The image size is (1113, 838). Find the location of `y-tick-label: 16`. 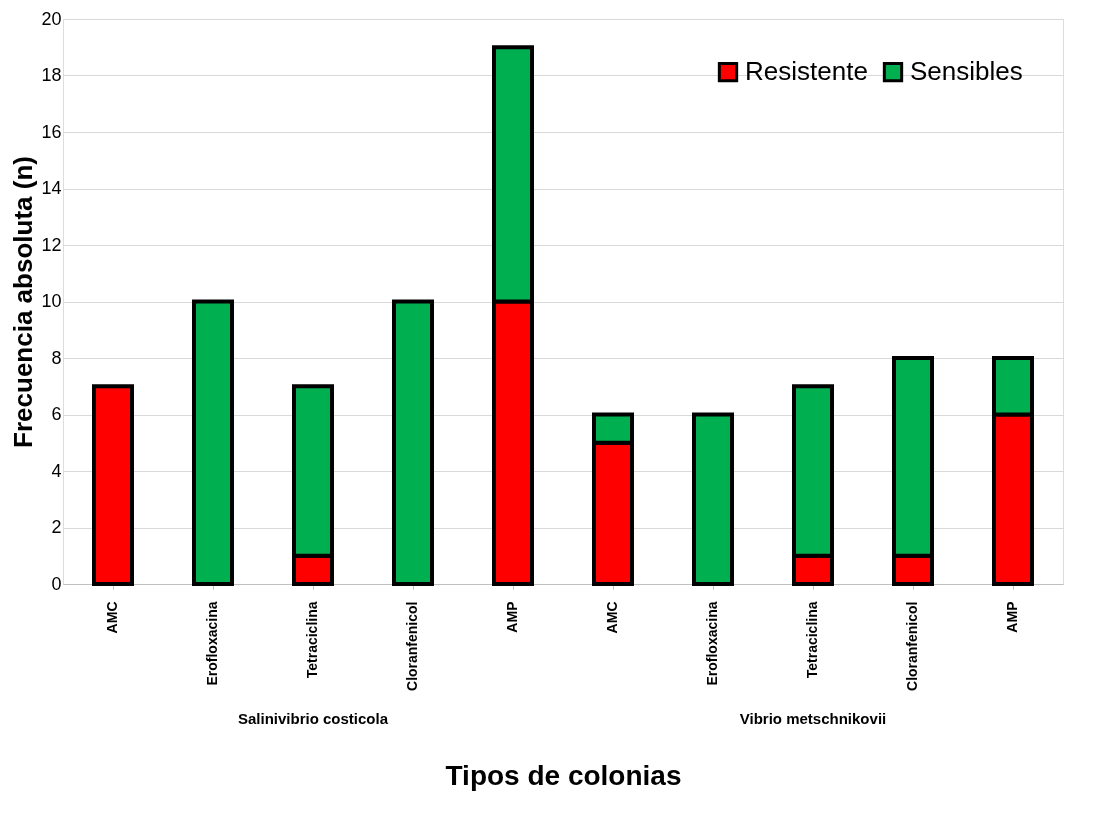

y-tick-label: 16 is located at coordinates (51, 131).